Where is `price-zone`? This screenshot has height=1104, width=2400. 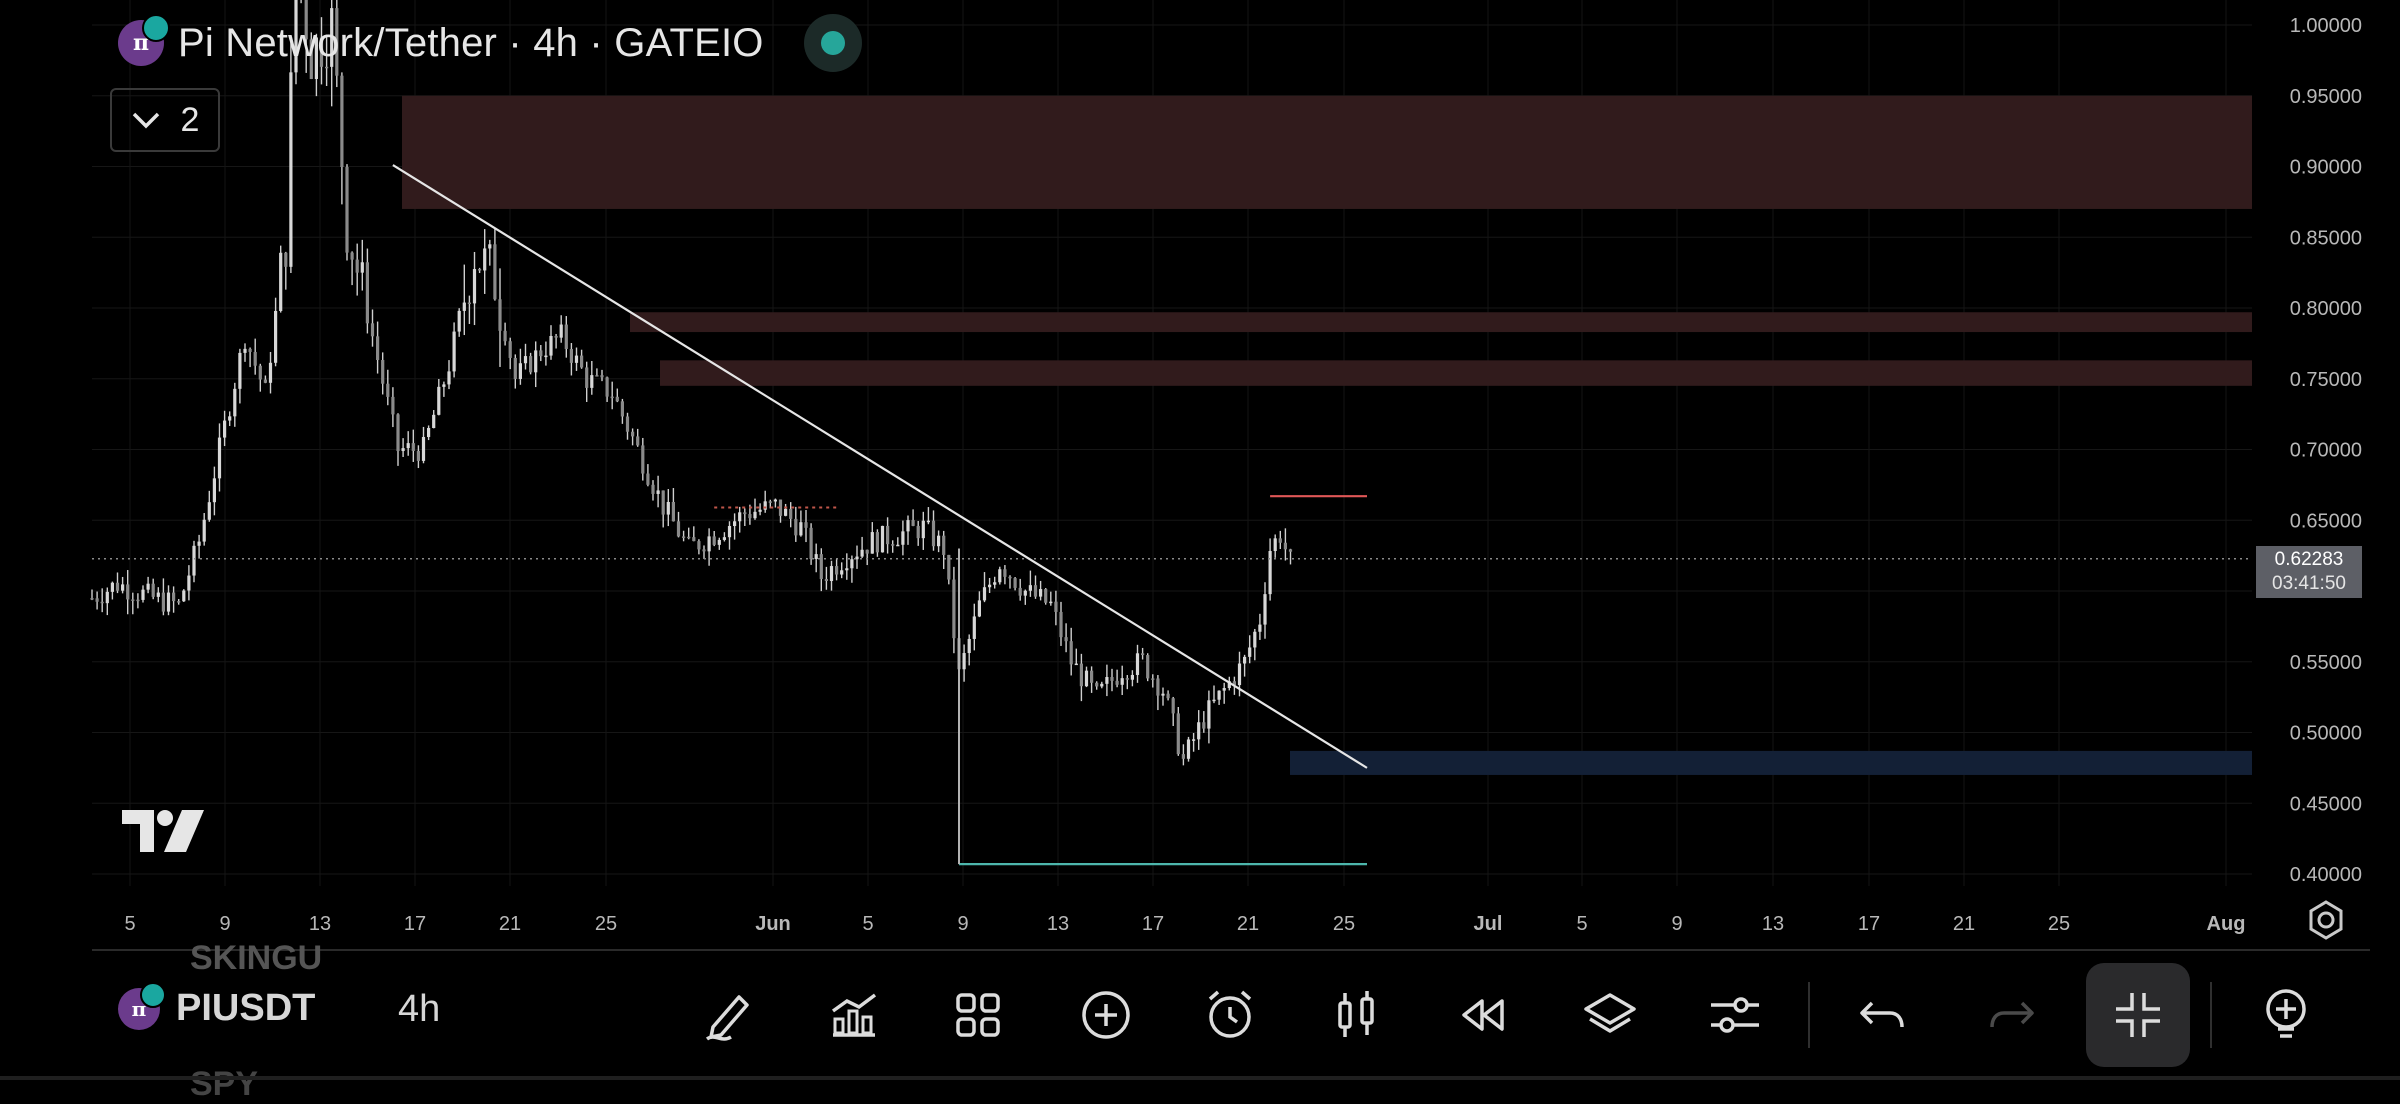
price-zone is located at coordinates (1771, 762).